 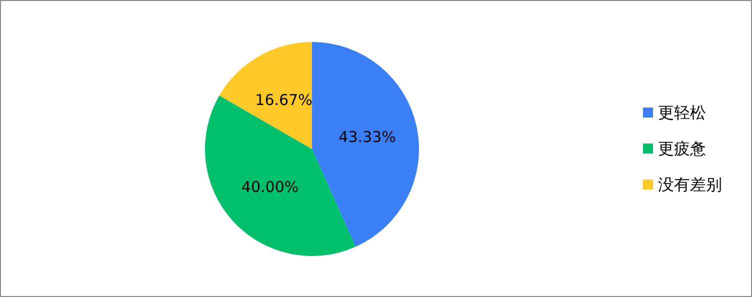 What do you see at coordinates (367, 137) in the screenshot?
I see `data-label: 43.33%` at bounding box center [367, 137].